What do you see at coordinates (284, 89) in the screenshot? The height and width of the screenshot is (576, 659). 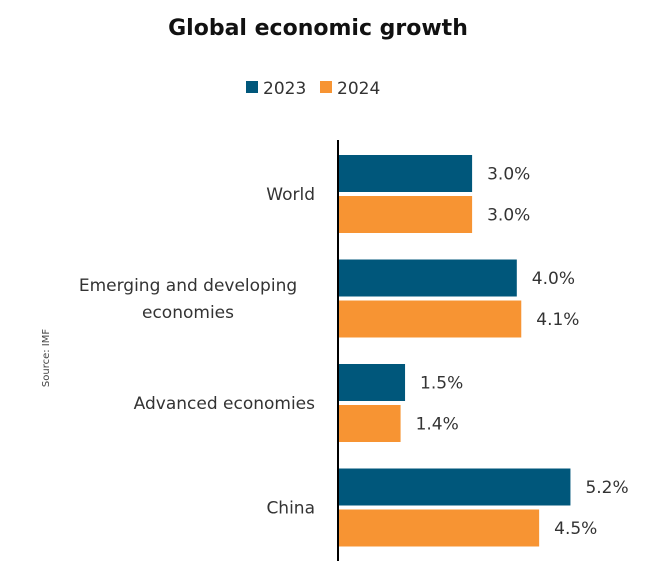 I see `legend-label-2023: 2023` at bounding box center [284, 89].